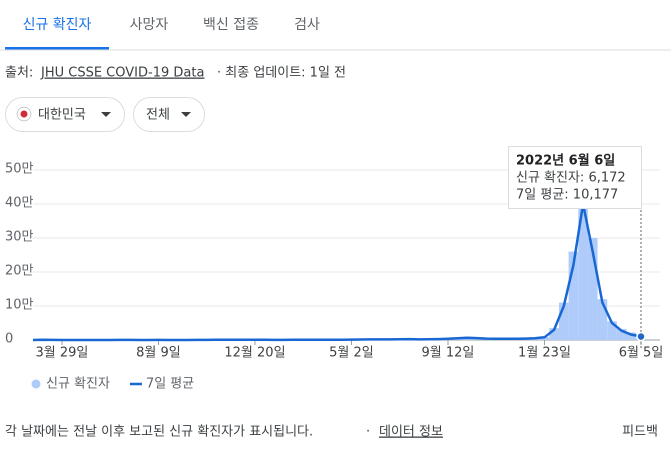  Describe the element at coordinates (57, 48) in the screenshot. I see `tab-indicator` at that location.